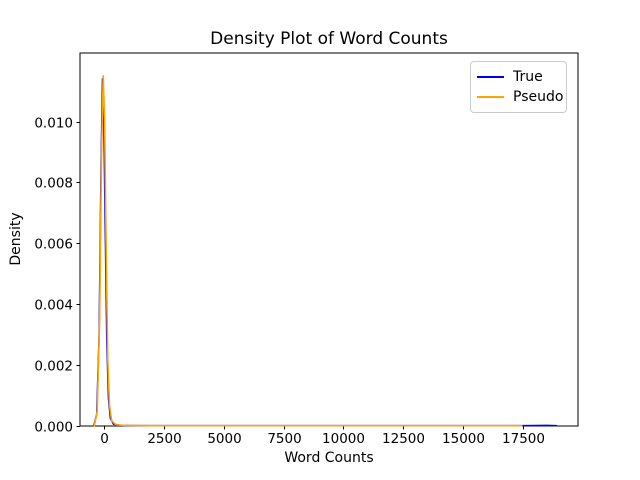  What do you see at coordinates (224, 439) in the screenshot?
I see `x-tick-label: 5000` at bounding box center [224, 439].